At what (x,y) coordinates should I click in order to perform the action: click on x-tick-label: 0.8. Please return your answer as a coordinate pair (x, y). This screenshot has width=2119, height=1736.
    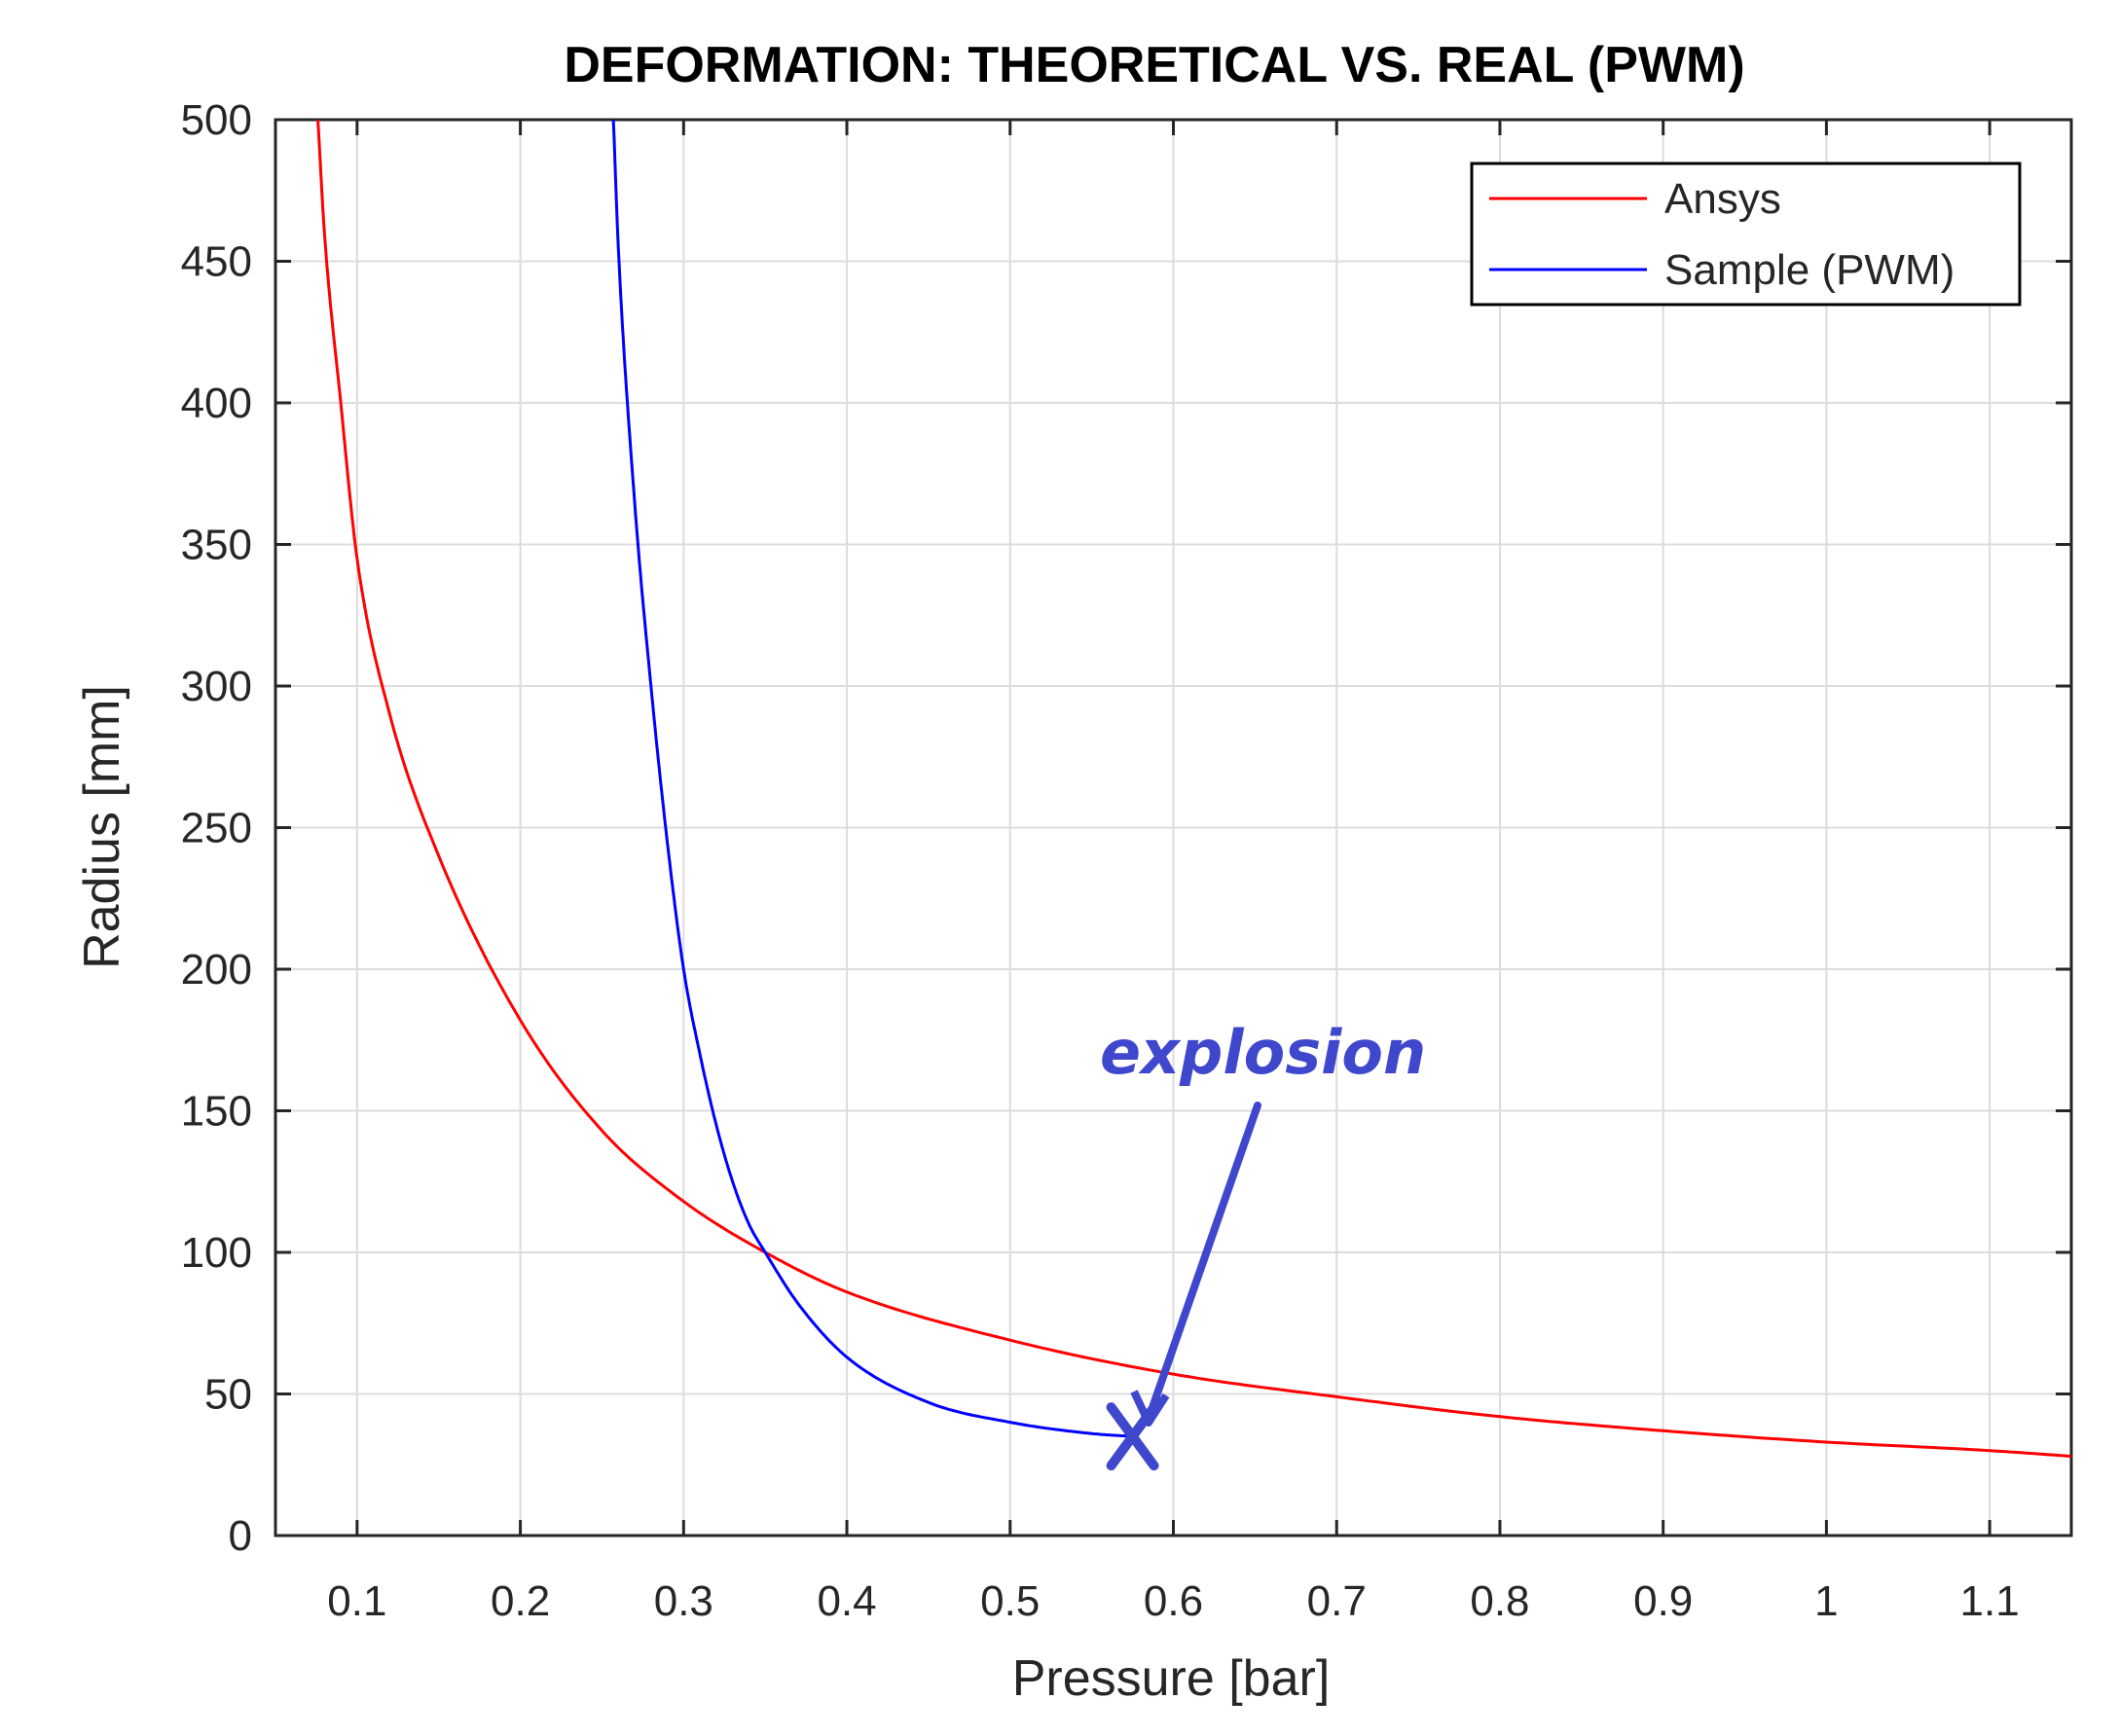
    Looking at the image, I should click on (1499, 1601).